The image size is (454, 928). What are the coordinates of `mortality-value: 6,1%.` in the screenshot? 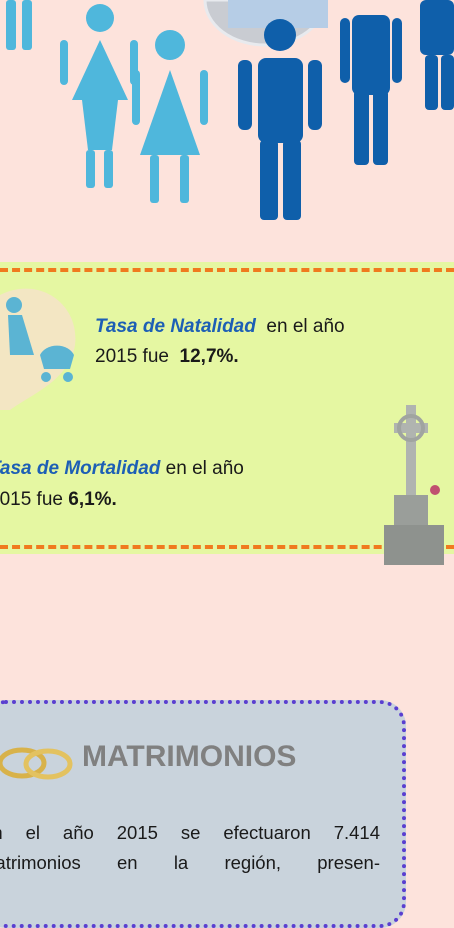 It's located at (92, 499).